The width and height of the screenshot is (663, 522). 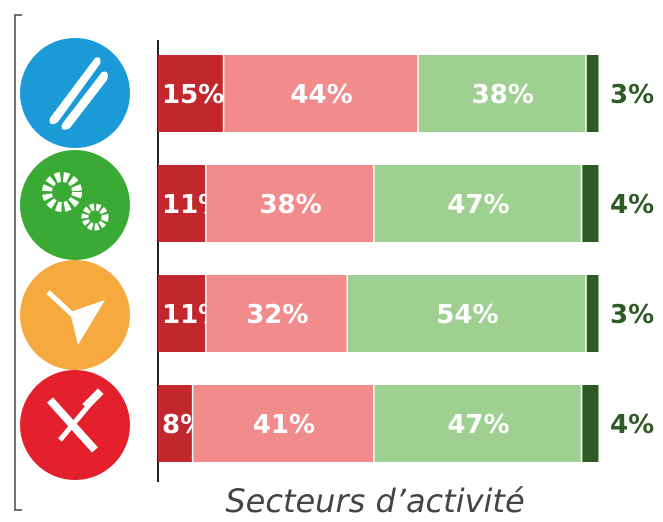 I want to click on icon-services, so click(x=75, y=425).